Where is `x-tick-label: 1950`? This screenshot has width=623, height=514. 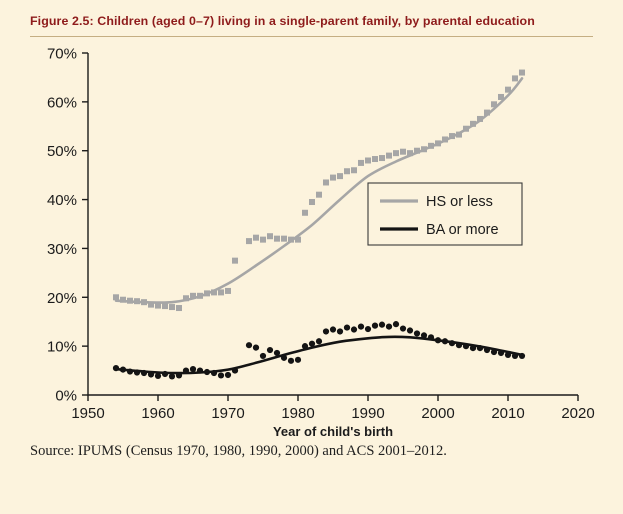
x-tick-label: 1950 is located at coordinates (87, 413).